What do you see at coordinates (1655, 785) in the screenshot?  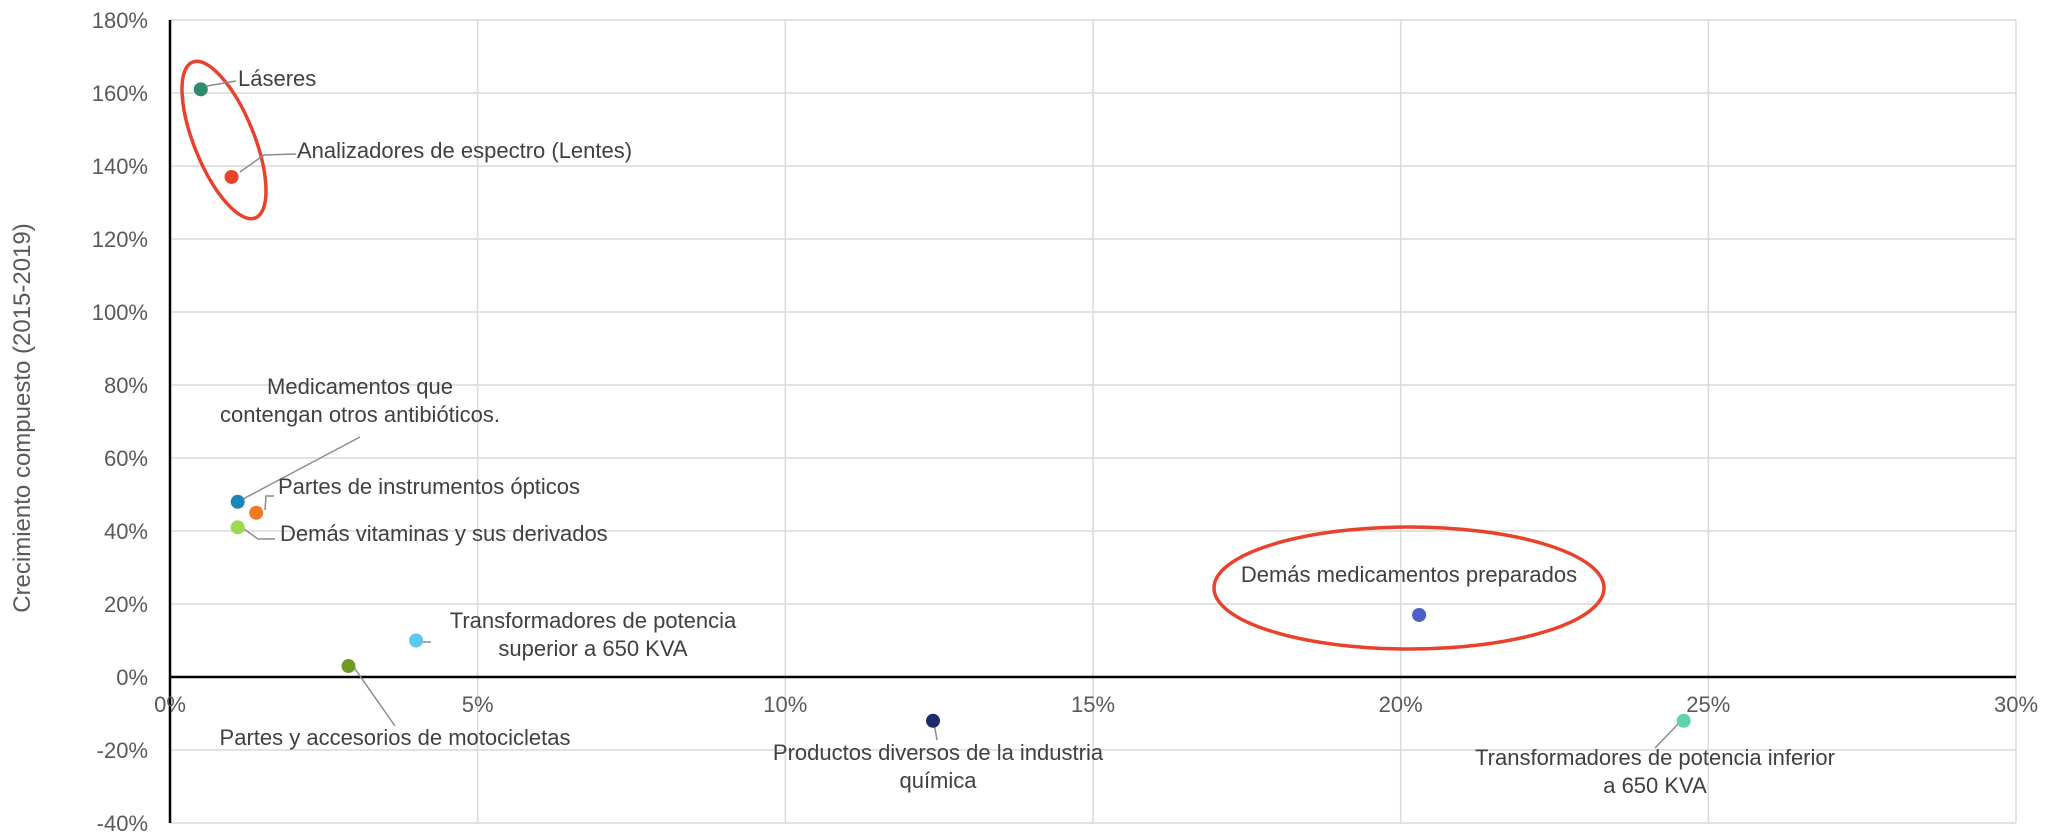 I see `point-label: a 650 KVA` at bounding box center [1655, 785].